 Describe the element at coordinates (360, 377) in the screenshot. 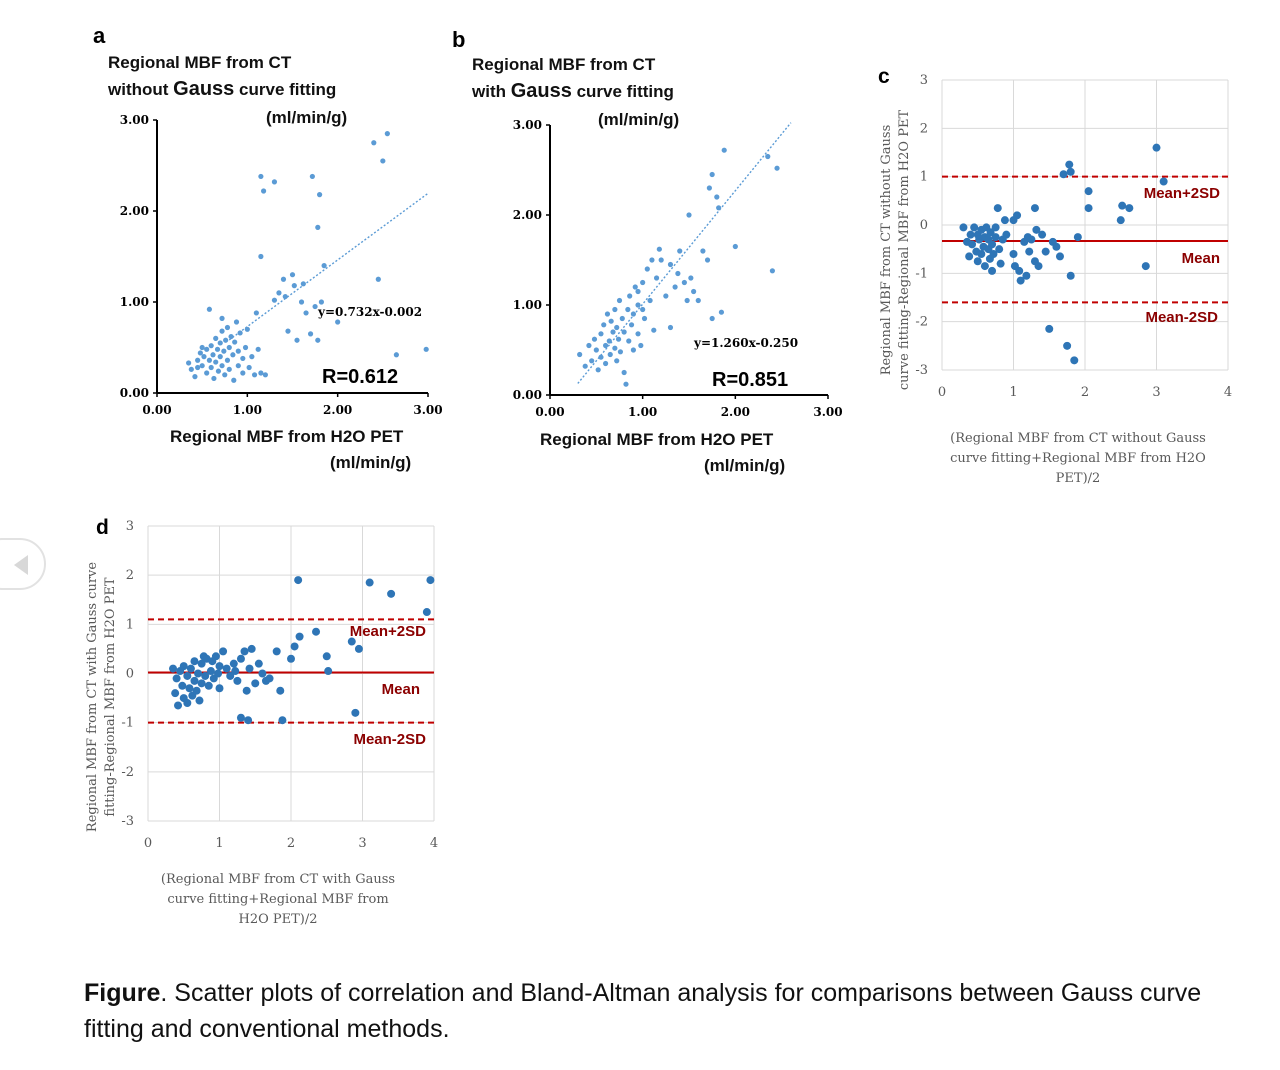

I see `correlation-coefficient: R=0.612` at that location.